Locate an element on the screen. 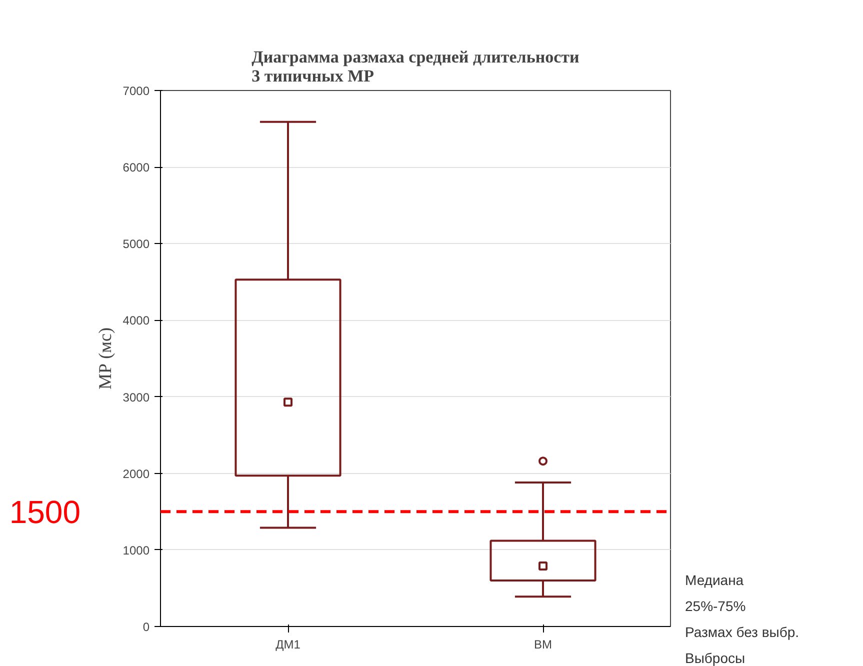 The height and width of the screenshot is (666, 863). text: Размах без выбр. is located at coordinates (742, 632).